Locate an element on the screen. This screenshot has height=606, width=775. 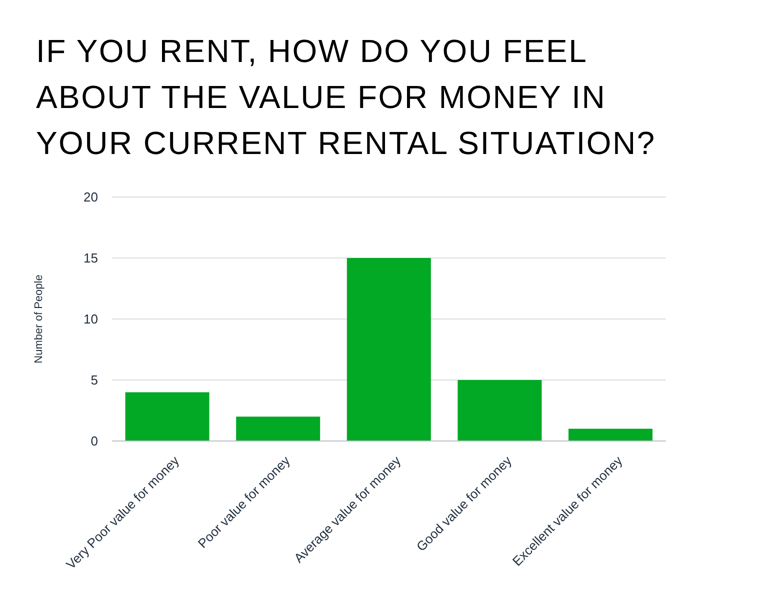
y-axis-title: Number of People is located at coordinates (38, 319).